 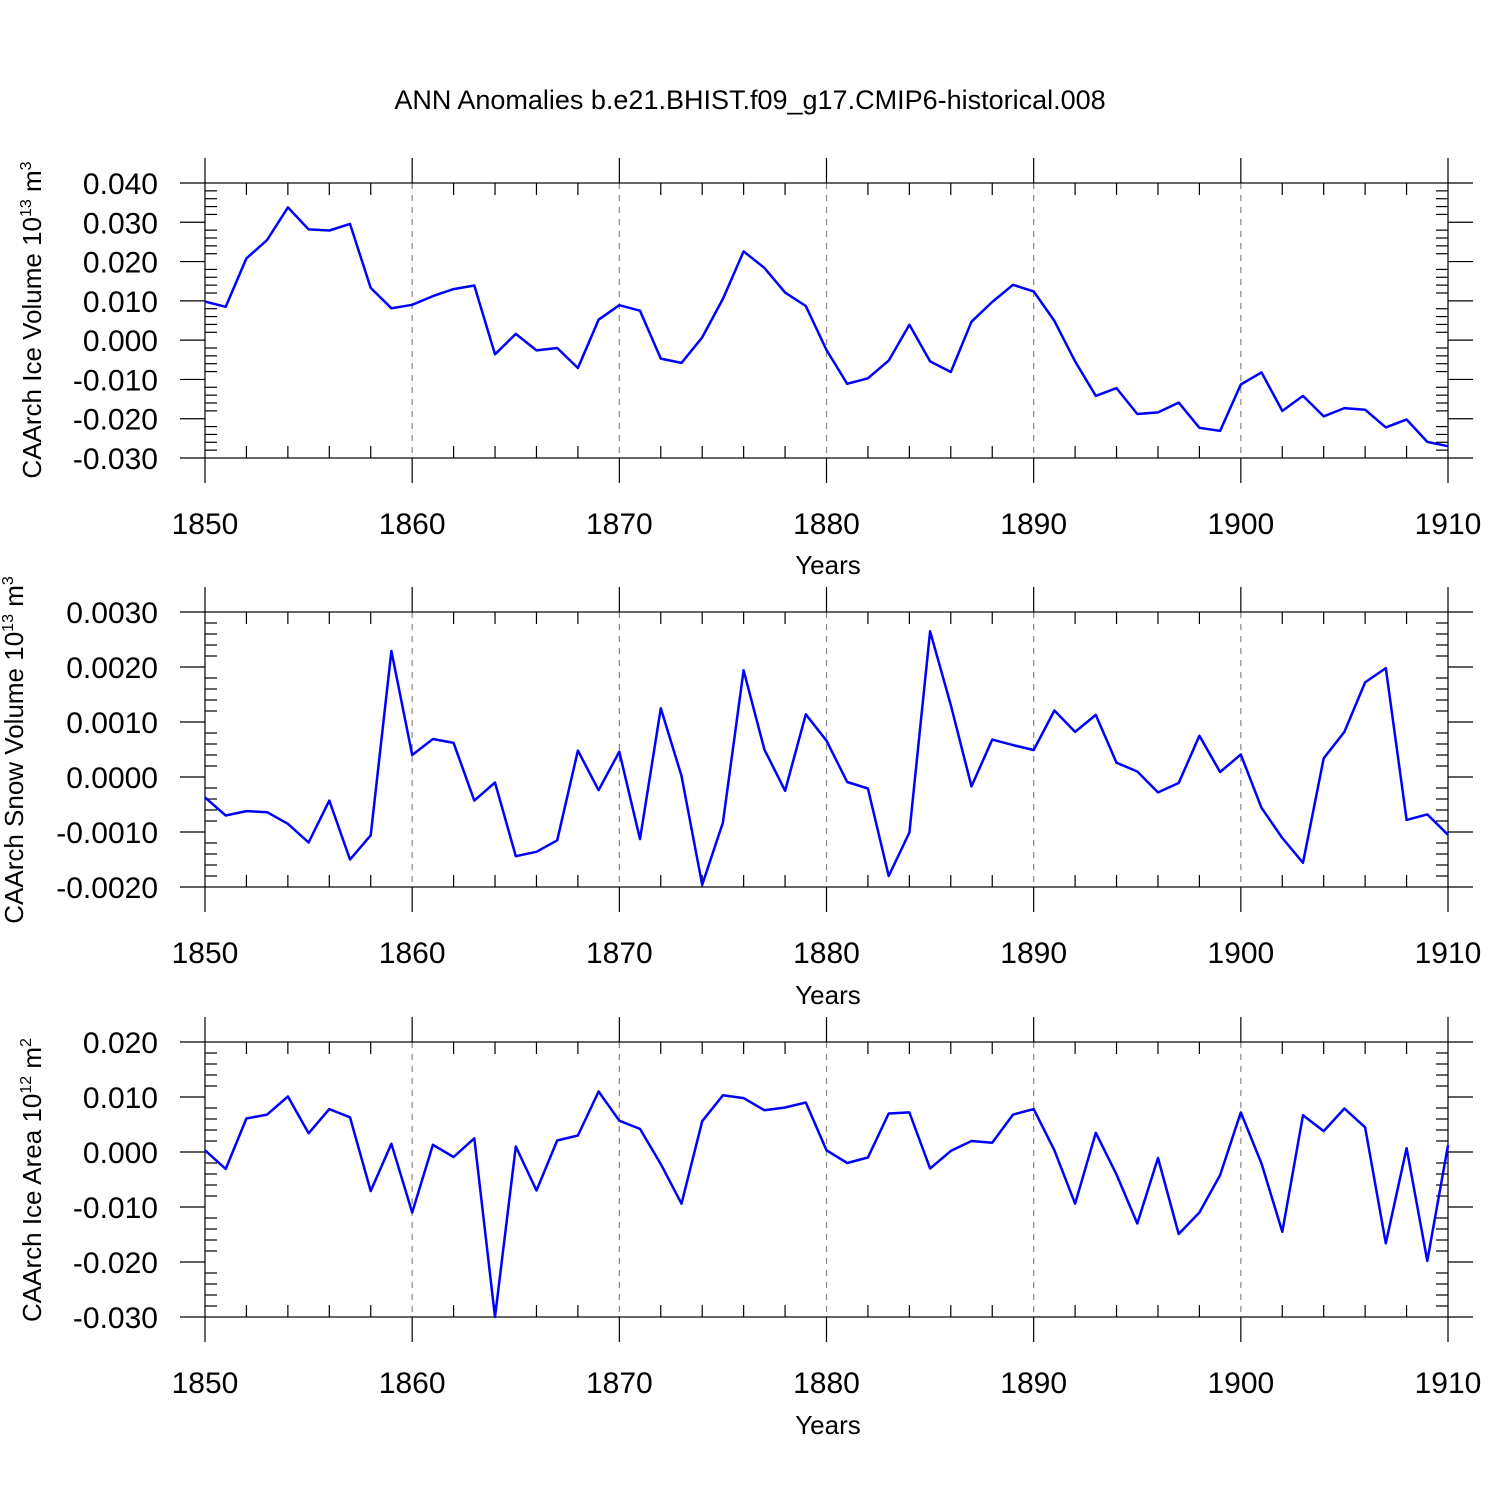 What do you see at coordinates (1033, 1383) in the screenshot?
I see `ice-area-xtick-label: 1890` at bounding box center [1033, 1383].